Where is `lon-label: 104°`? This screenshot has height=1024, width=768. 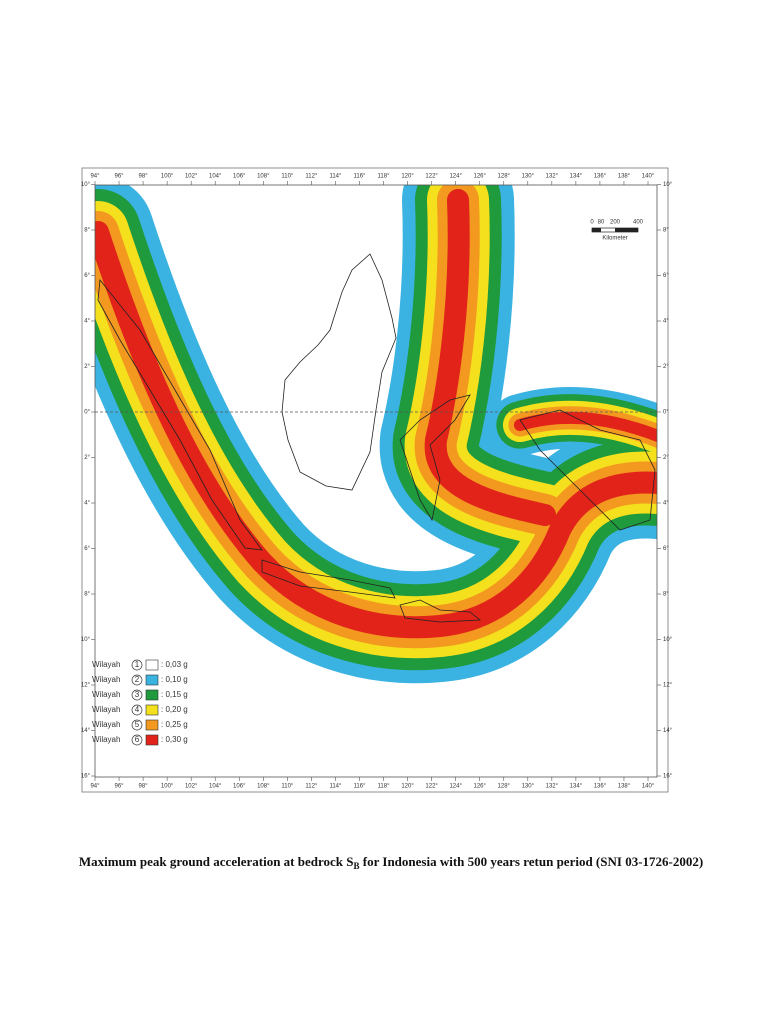 lon-label: 104° is located at coordinates (215, 177).